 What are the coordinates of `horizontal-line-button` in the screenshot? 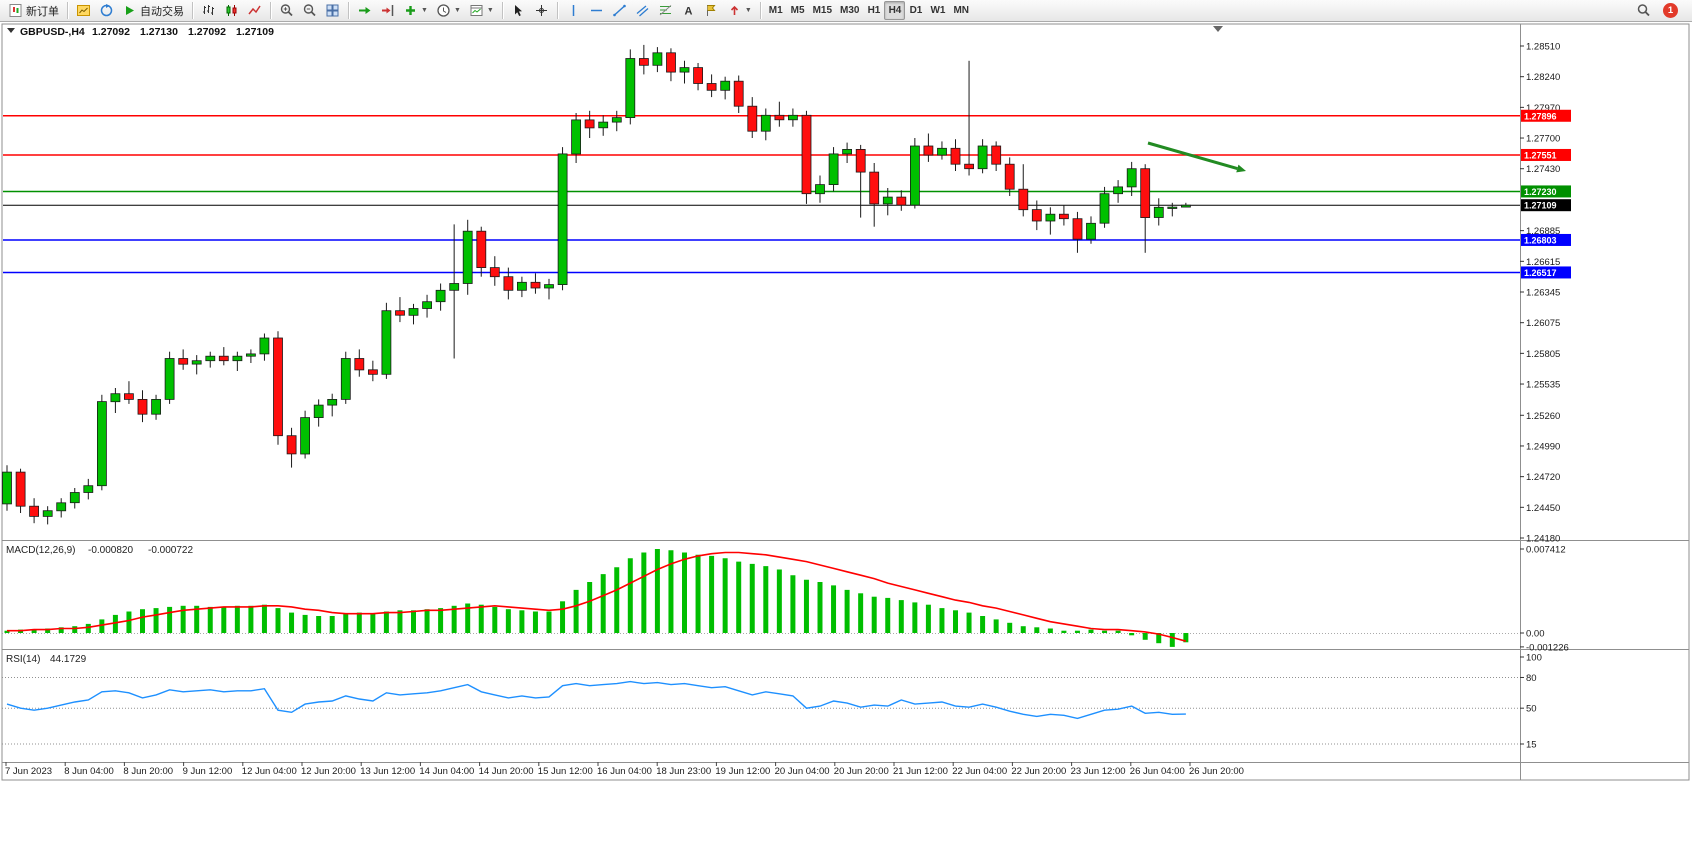 It's located at (596, 10).